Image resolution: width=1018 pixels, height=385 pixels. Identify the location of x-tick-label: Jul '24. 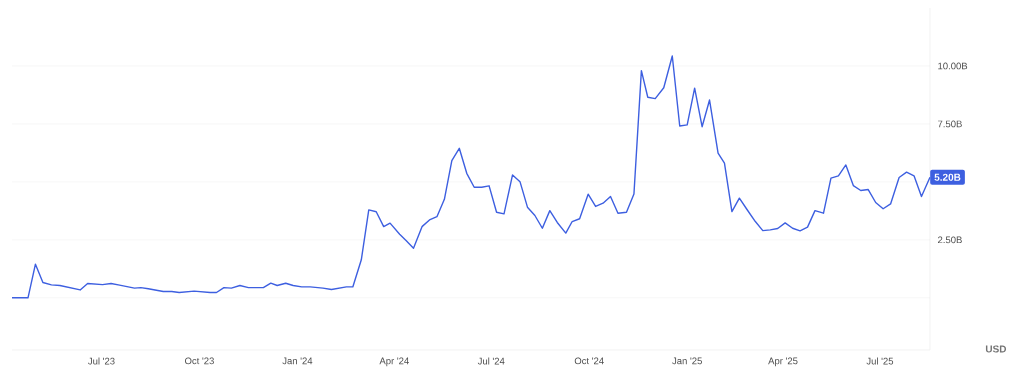
(491, 361).